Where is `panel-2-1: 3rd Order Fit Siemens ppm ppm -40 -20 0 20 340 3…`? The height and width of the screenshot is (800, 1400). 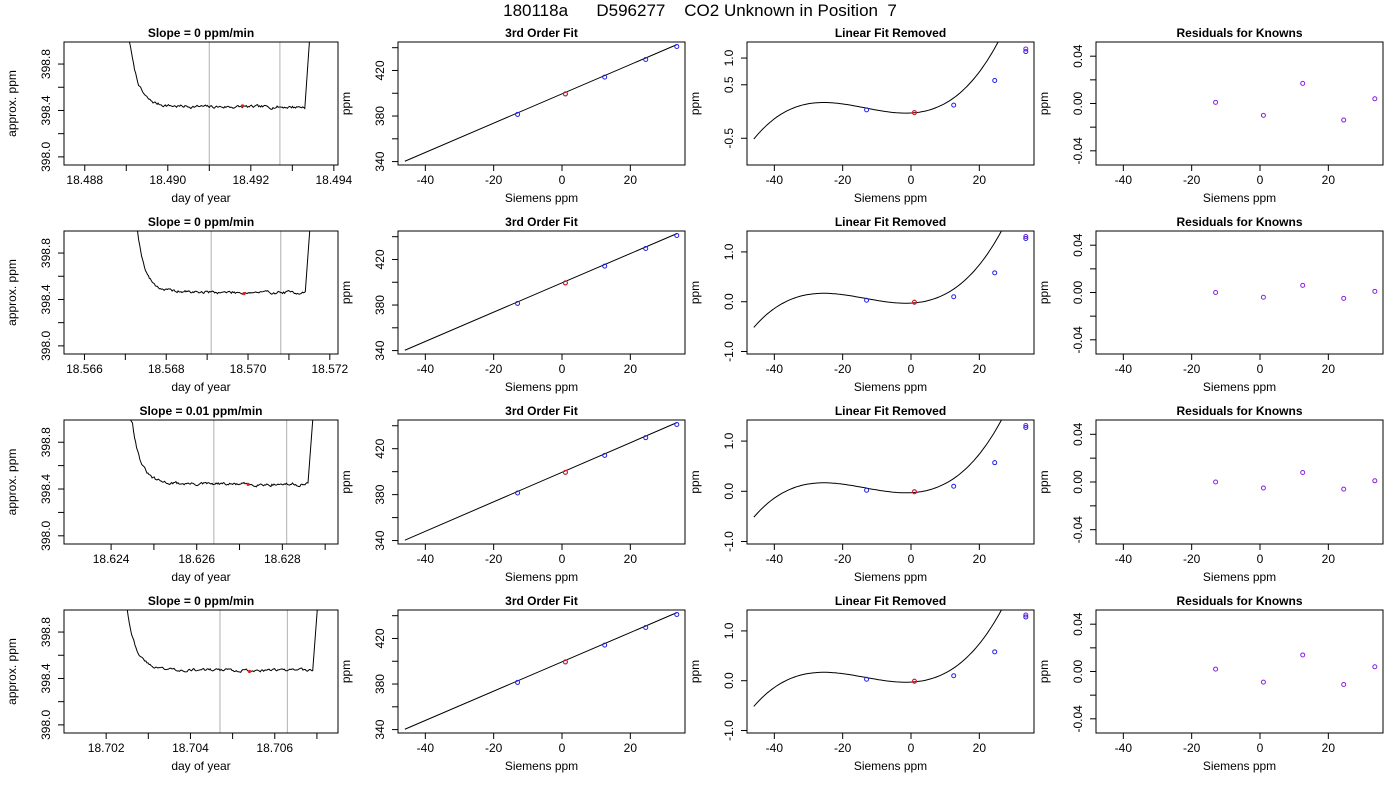
panel-2-1: 3rd Order Fit Siemens ppm ppm -40 -20 0 20 340 3… is located at coordinates (512, 494).